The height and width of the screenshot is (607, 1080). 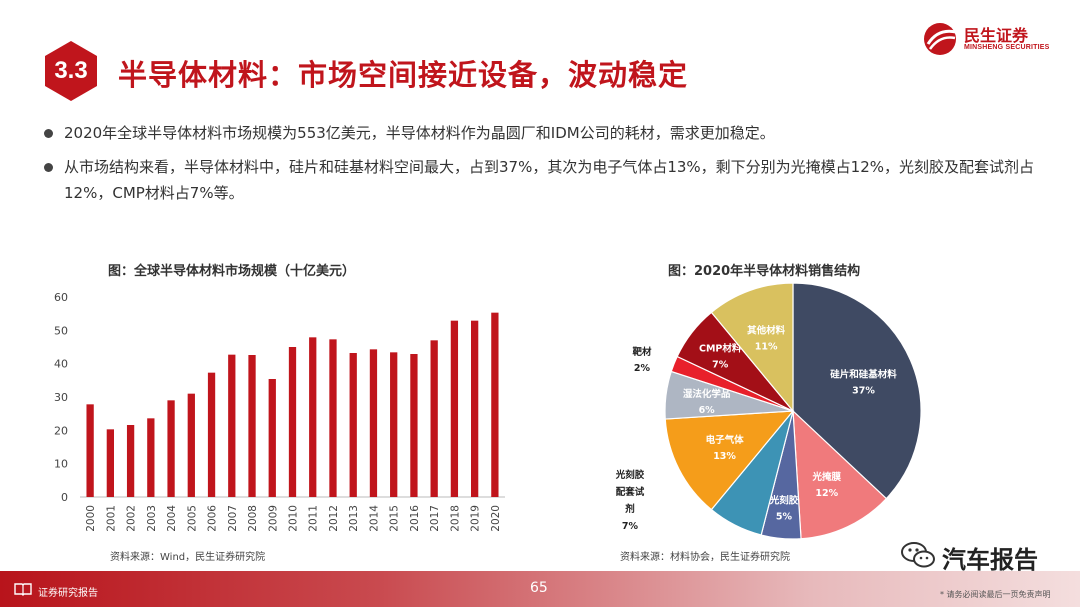 What do you see at coordinates (455, 518) in the screenshot?
I see `x-tick-label: 2018` at bounding box center [455, 518].